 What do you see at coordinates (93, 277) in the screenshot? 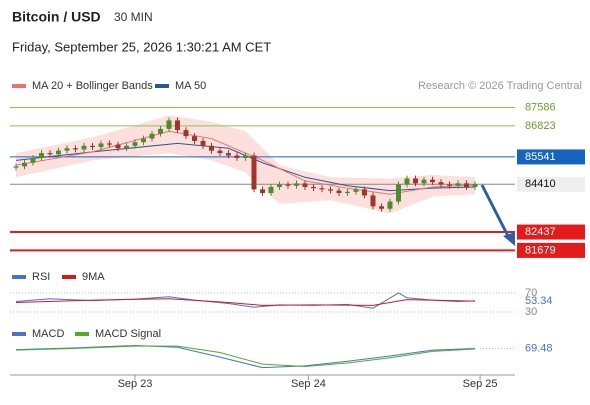
I see `legend-label: 9MA` at bounding box center [93, 277].